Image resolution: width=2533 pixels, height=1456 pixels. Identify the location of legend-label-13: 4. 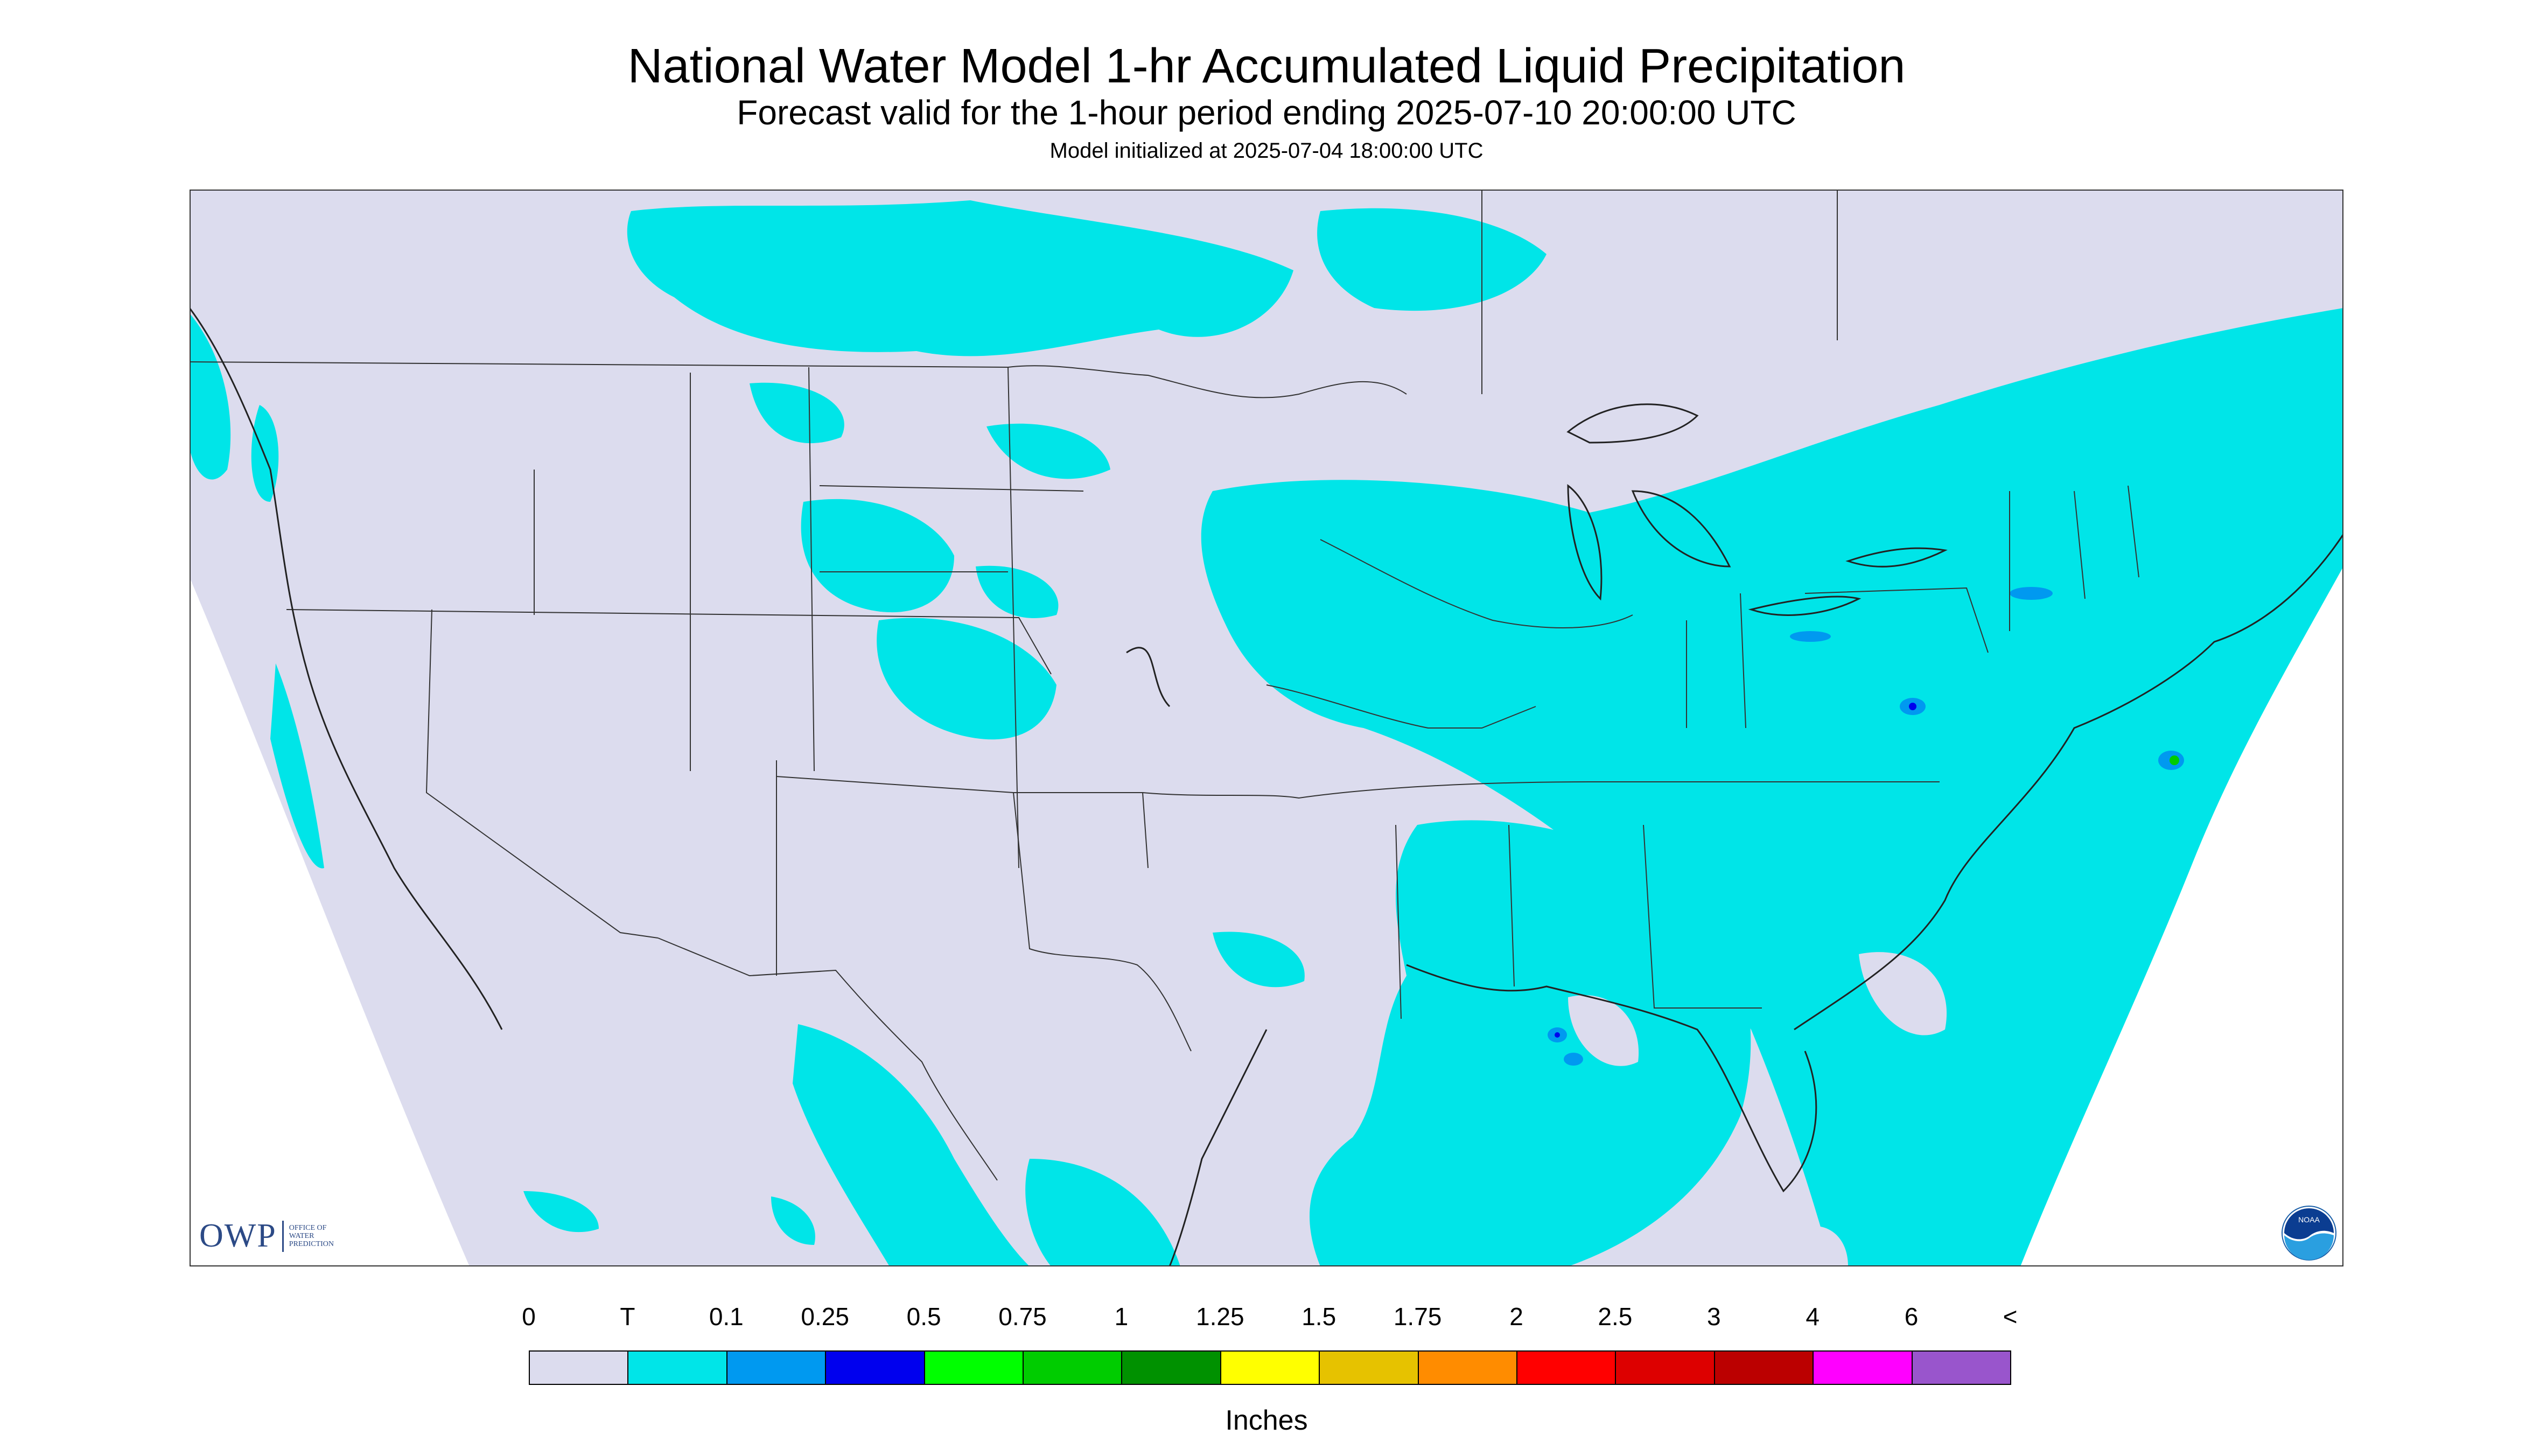
(1813, 1317).